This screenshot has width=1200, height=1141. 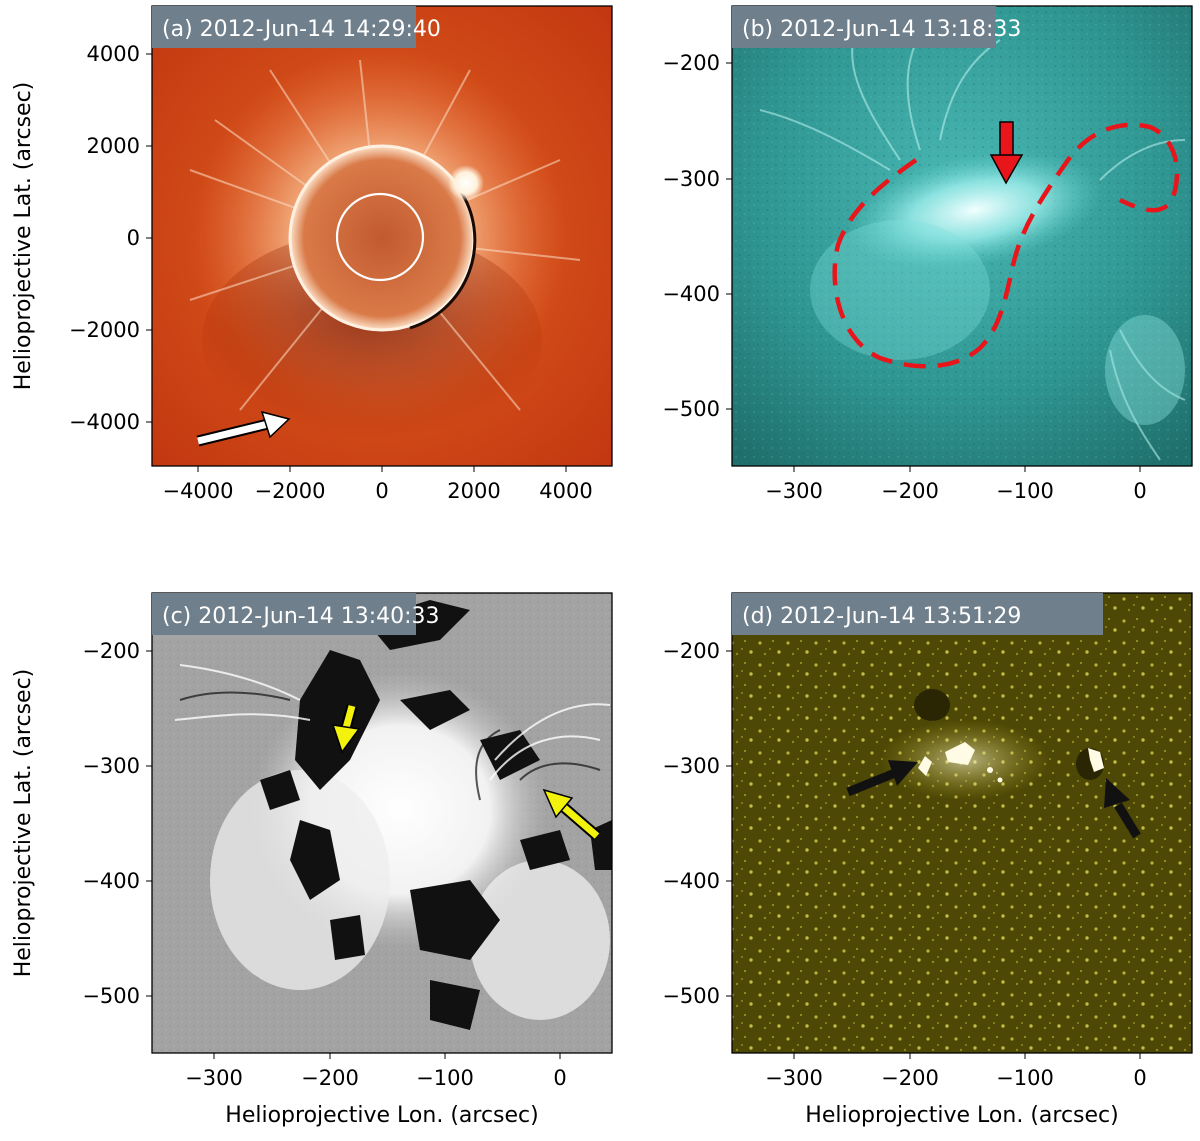 I want to click on panel-b-label: (b) 2012-Jun-14 13:18:33, so click(x=881, y=29).